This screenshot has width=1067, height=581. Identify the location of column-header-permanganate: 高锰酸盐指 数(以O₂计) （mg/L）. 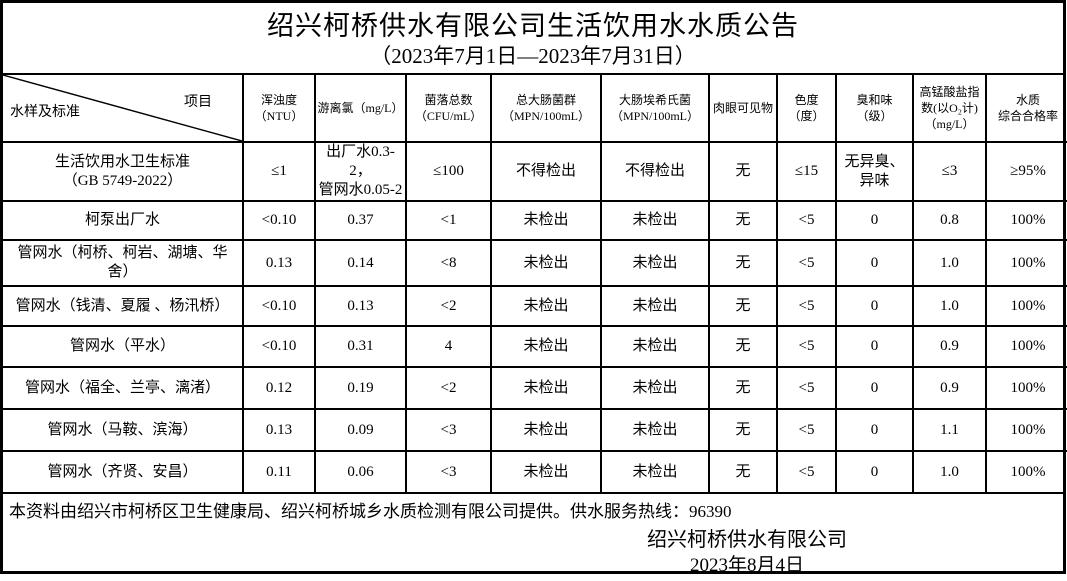
(949, 108).